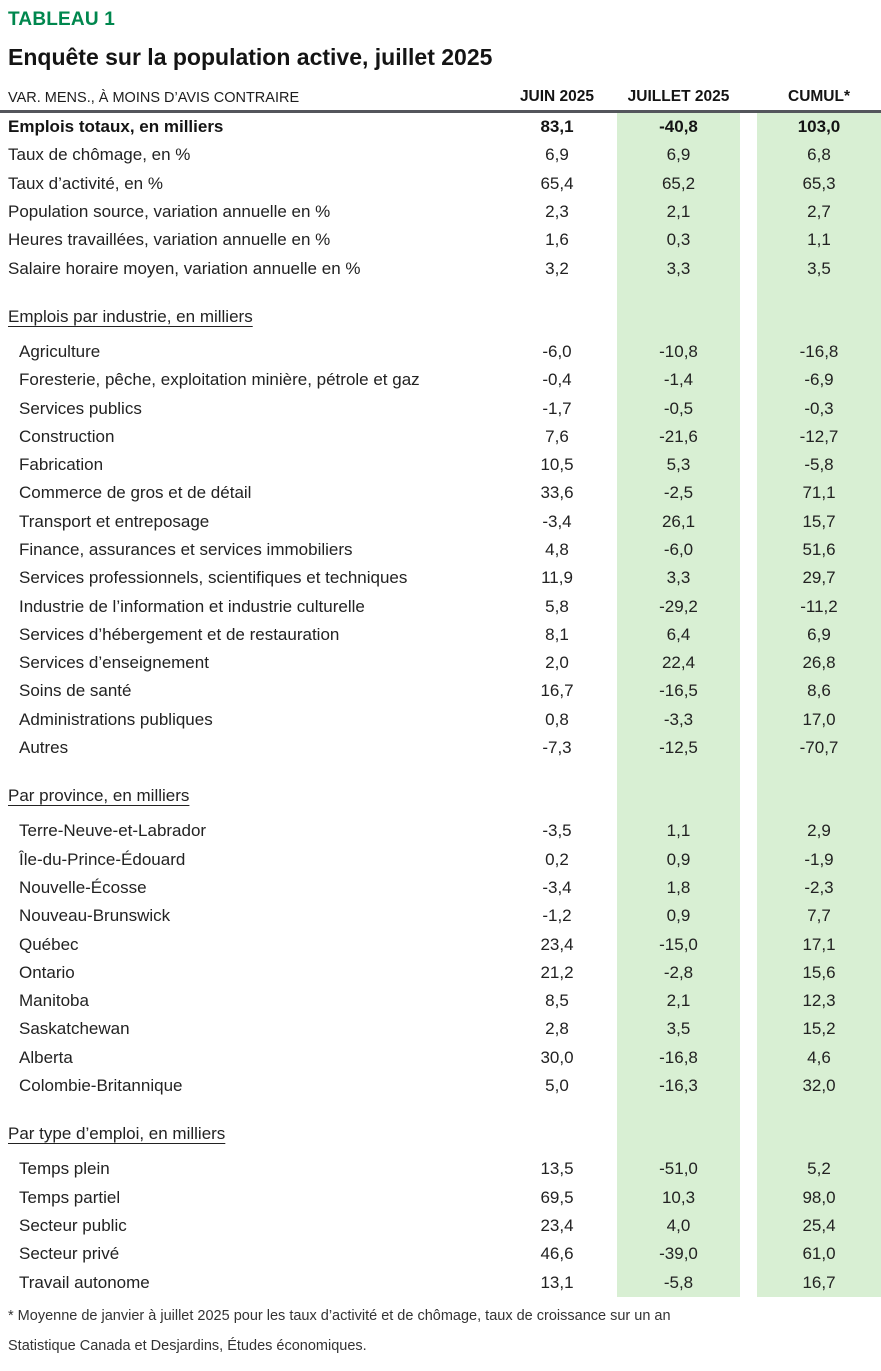 This screenshot has height=1371, width=881. I want to click on value-juin-2025: 3,2, so click(557, 268).